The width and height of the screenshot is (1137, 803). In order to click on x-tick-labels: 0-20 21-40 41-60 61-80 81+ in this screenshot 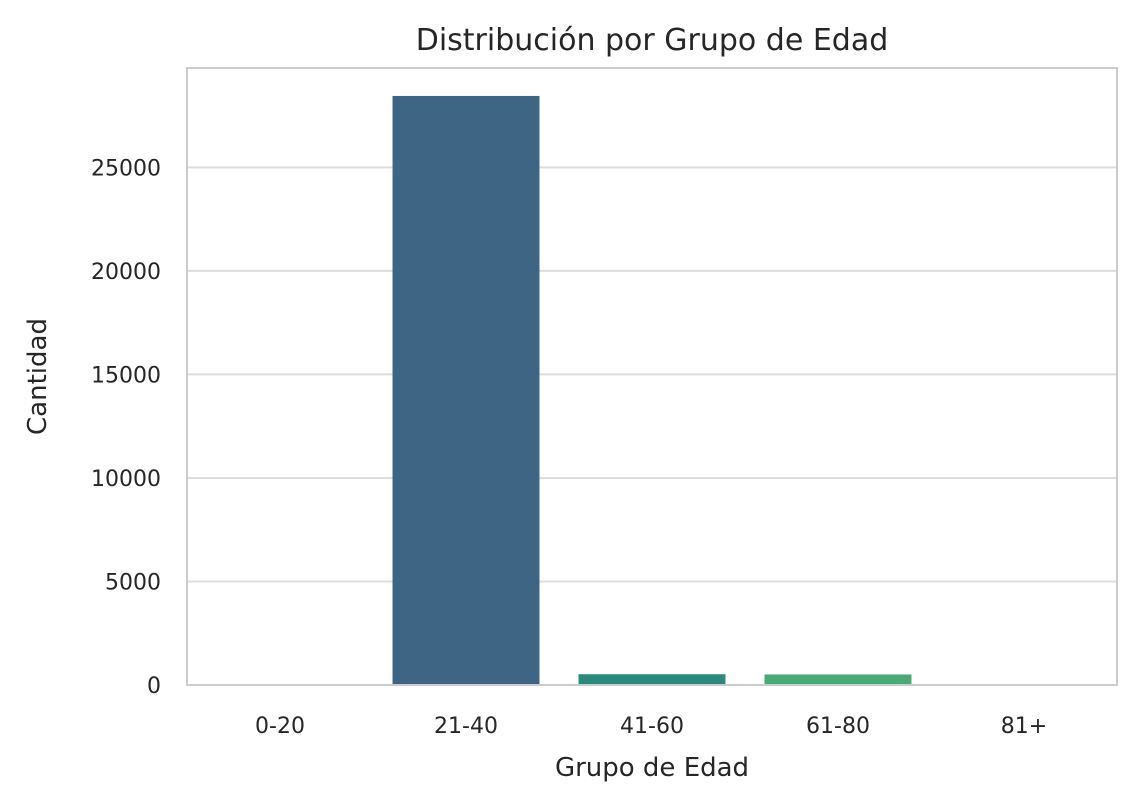, I will do `click(651, 726)`.